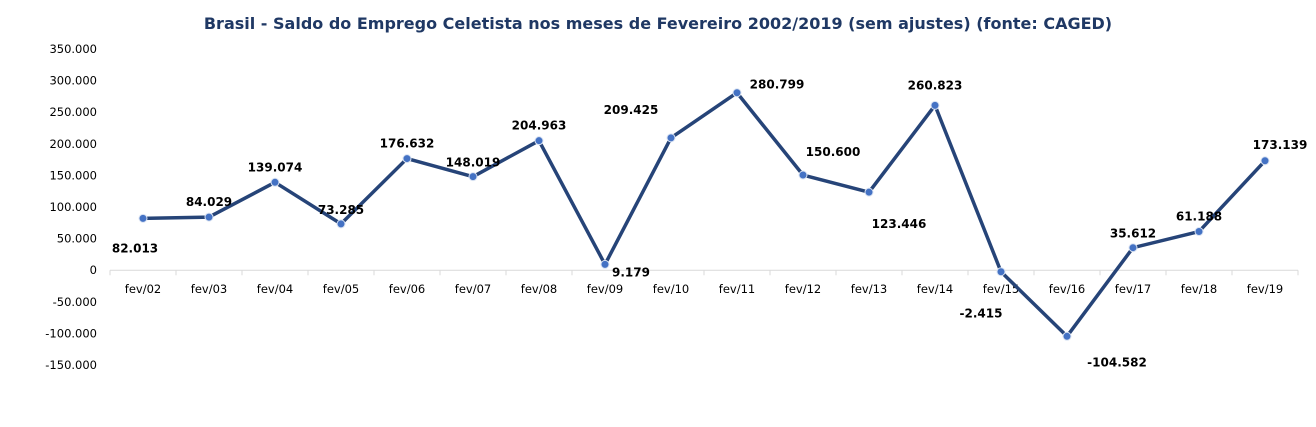 The width and height of the screenshot is (1316, 427). What do you see at coordinates (71, 365) in the screenshot?
I see `y-tick-label: -150.000` at bounding box center [71, 365].